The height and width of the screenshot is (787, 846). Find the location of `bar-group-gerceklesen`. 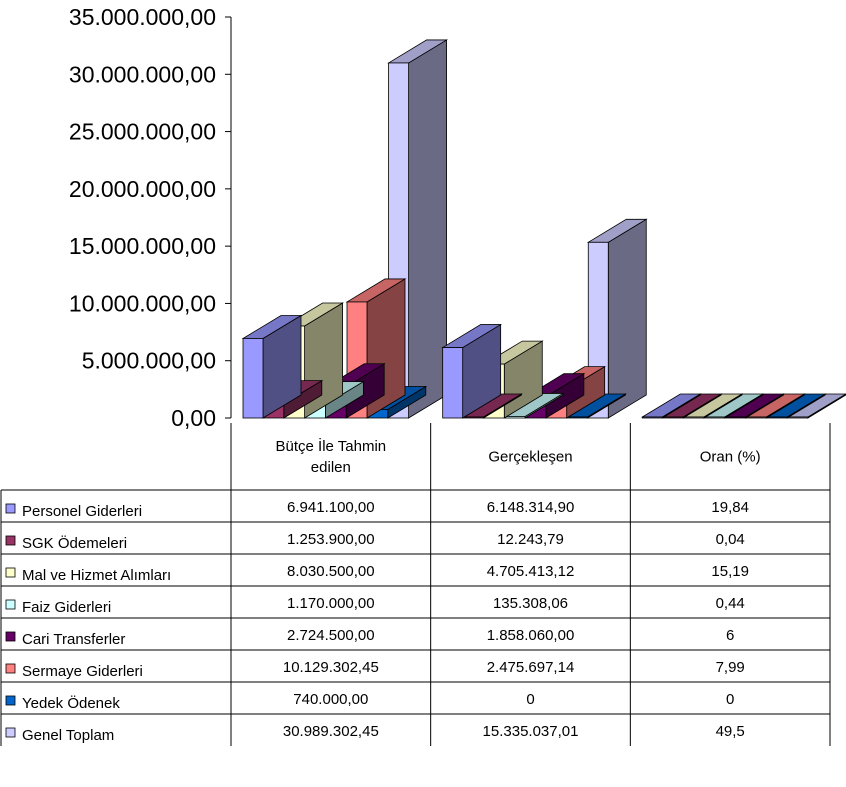

bar-group-gerceklesen is located at coordinates (544, 318).